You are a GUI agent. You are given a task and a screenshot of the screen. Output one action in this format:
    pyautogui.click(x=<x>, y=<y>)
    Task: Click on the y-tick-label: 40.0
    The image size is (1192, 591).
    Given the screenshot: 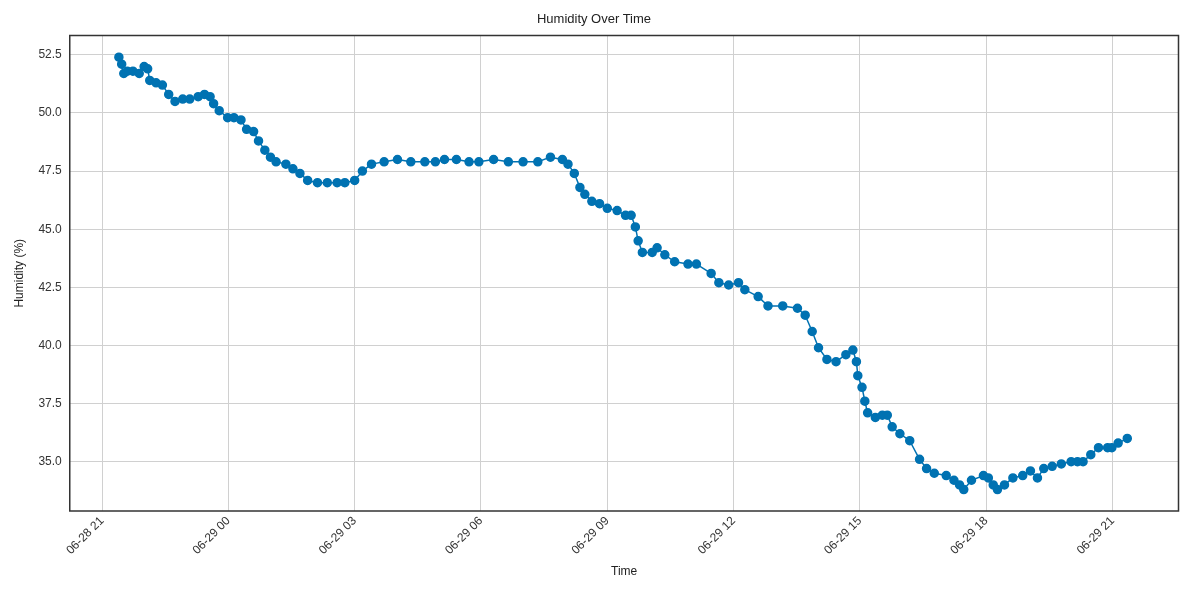 What is the action you would take?
    pyautogui.click(x=50, y=344)
    